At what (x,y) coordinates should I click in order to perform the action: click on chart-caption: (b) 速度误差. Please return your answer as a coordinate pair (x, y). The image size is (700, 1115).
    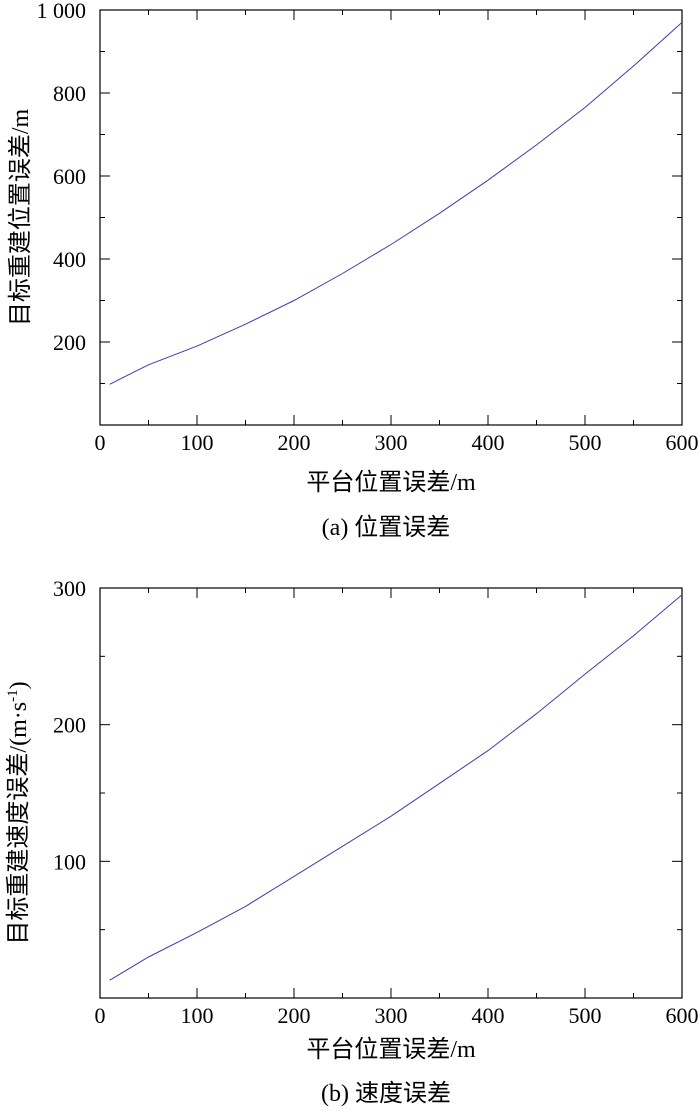
    Looking at the image, I should click on (386, 1093).